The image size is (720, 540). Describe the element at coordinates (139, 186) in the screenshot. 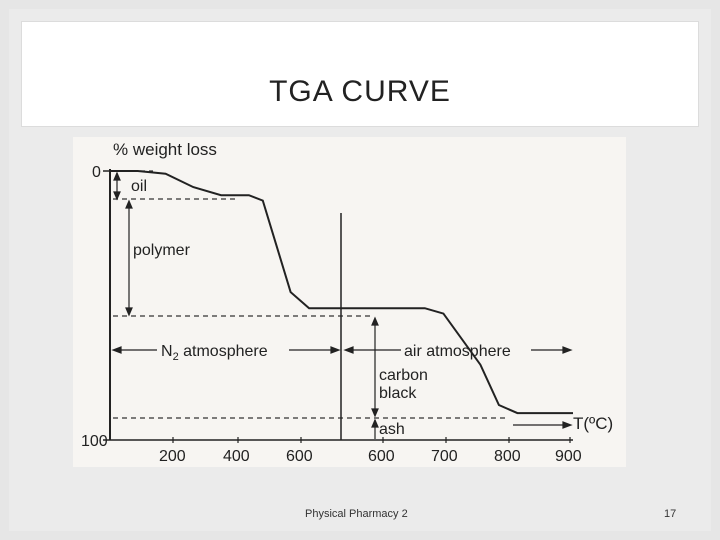

I see `oil-label: oil` at that location.